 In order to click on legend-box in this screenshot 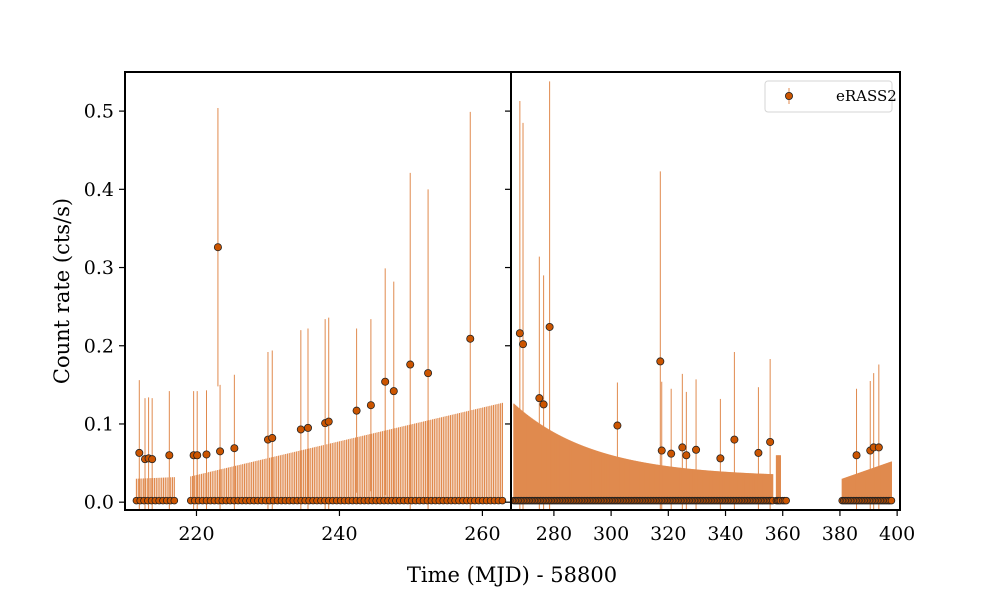, I will do `click(828, 96)`.